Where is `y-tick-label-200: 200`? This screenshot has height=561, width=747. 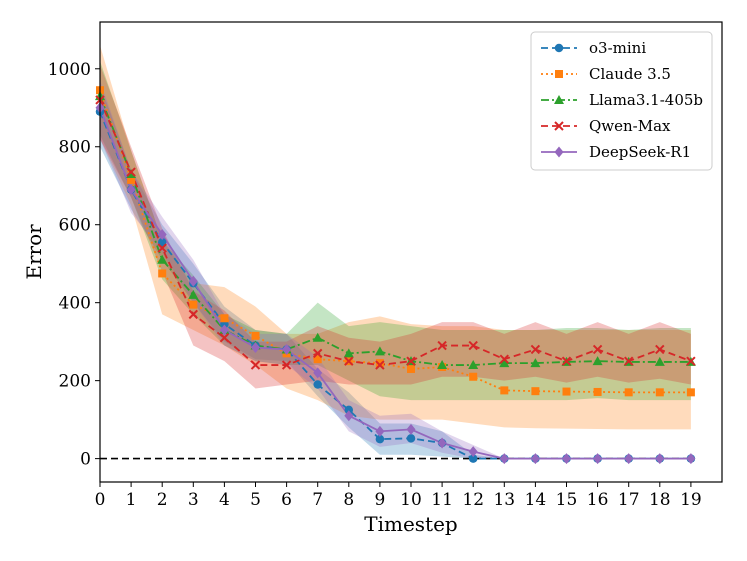 y-tick-label-200: 200 is located at coordinates (75, 382).